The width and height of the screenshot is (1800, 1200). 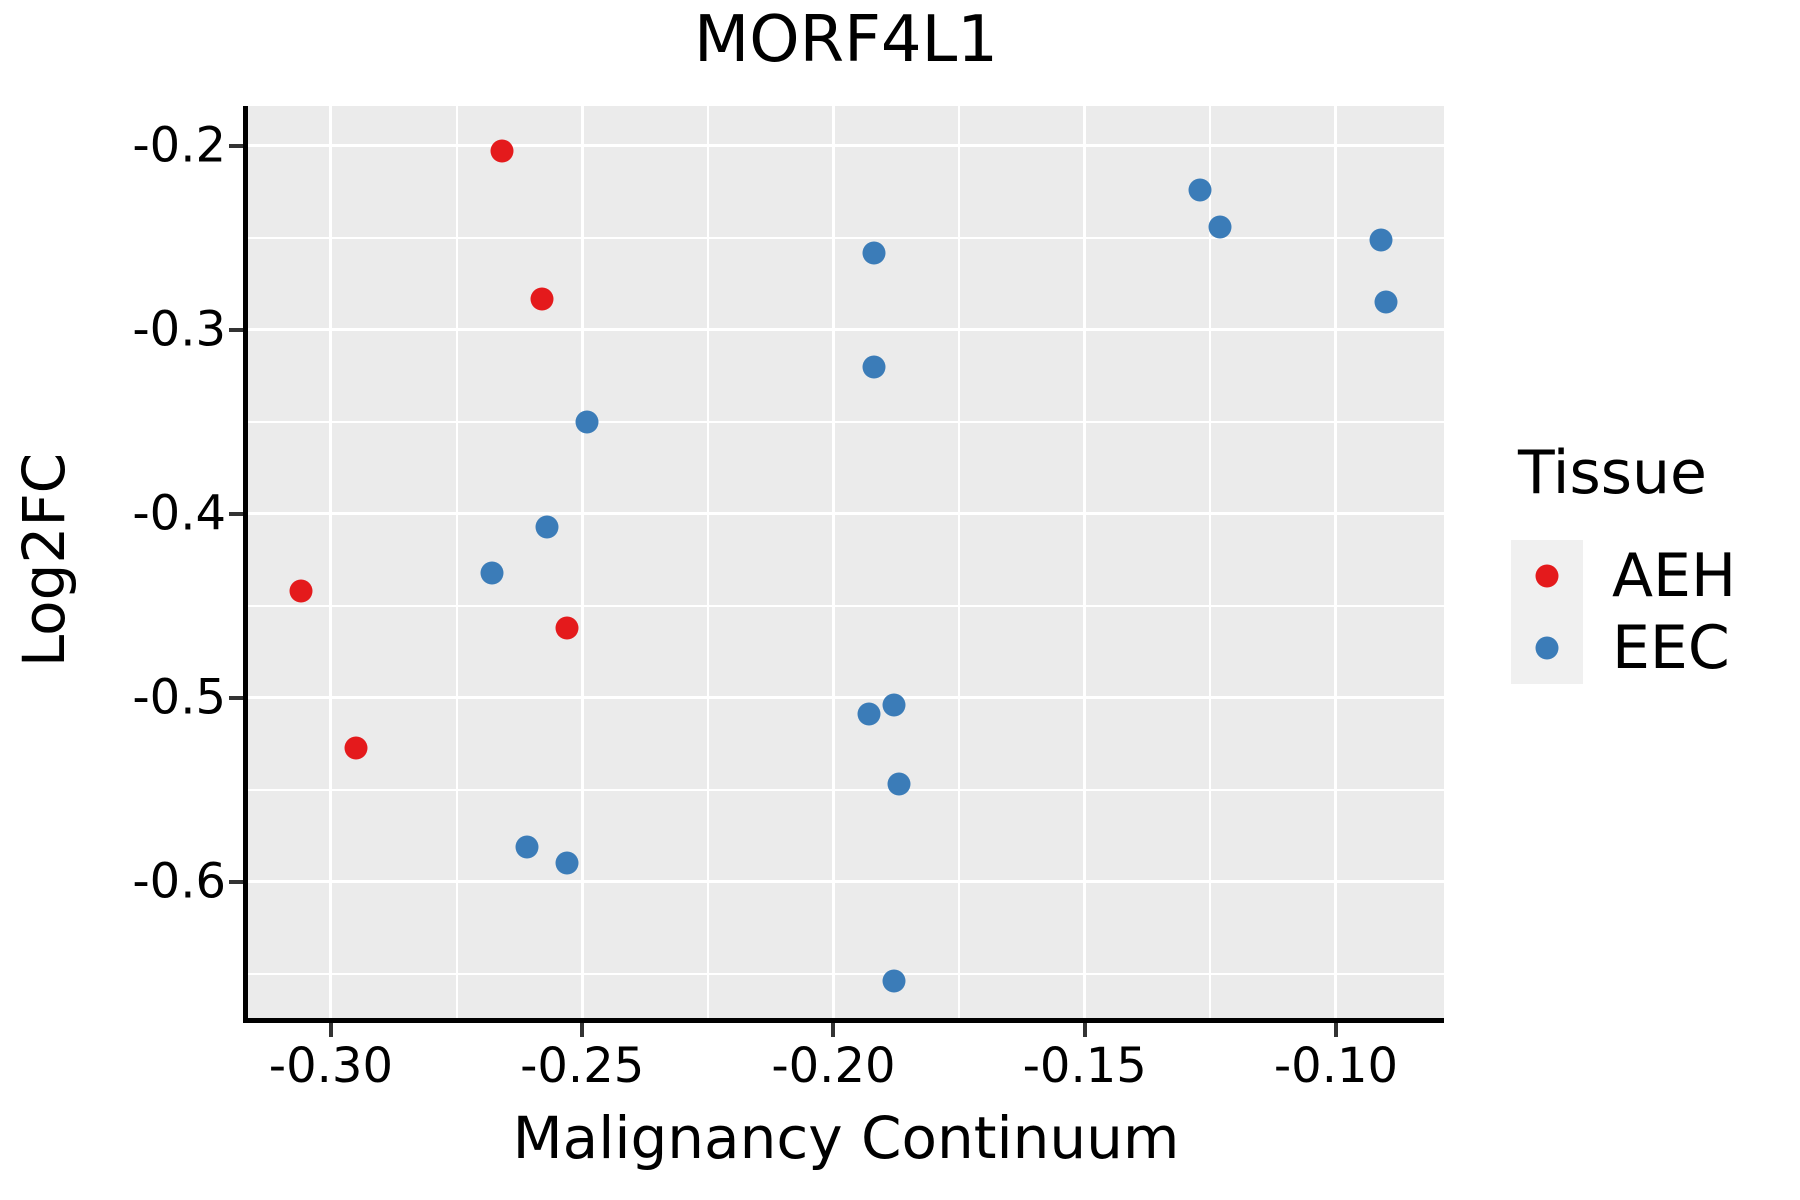 What do you see at coordinates (179, 329) in the screenshot?
I see `y-tick-label: -0.3` at bounding box center [179, 329].